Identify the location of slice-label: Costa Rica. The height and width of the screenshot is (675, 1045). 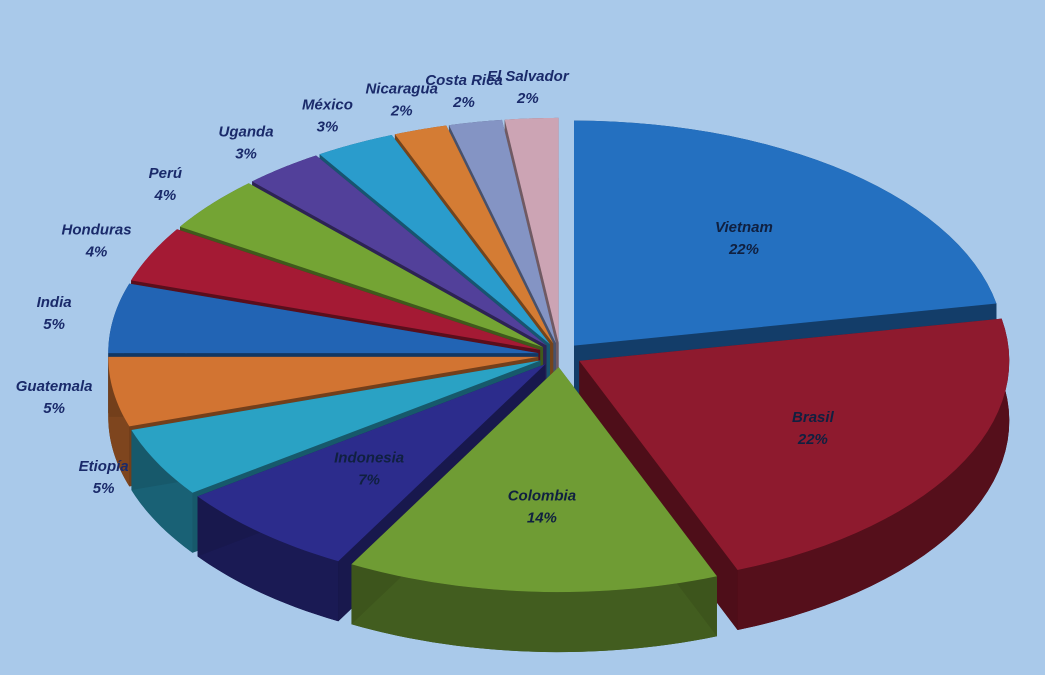
(464, 80).